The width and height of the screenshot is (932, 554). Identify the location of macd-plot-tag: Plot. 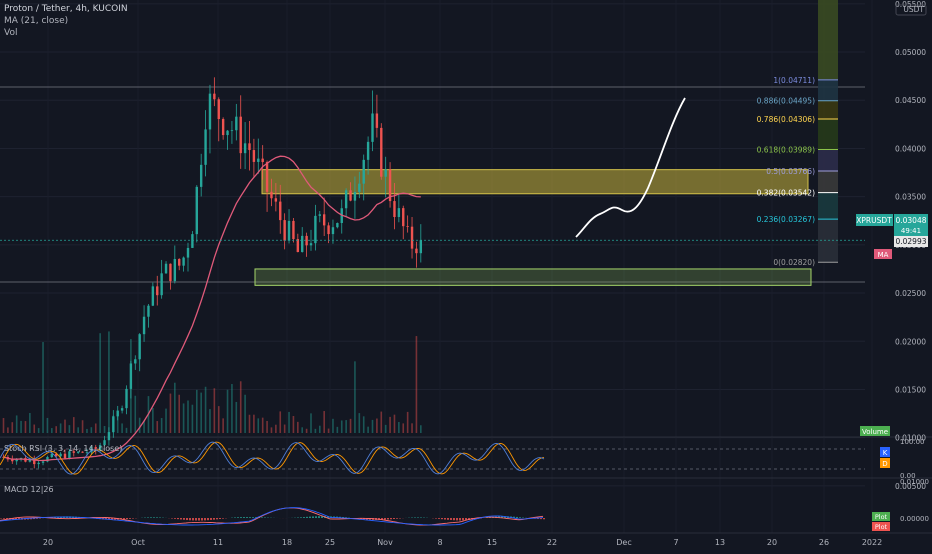
(881, 517).